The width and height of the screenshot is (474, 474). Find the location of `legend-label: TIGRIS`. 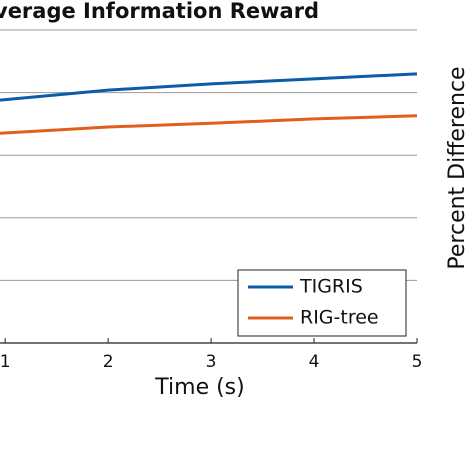

legend-label: TIGRIS is located at coordinates (331, 287).